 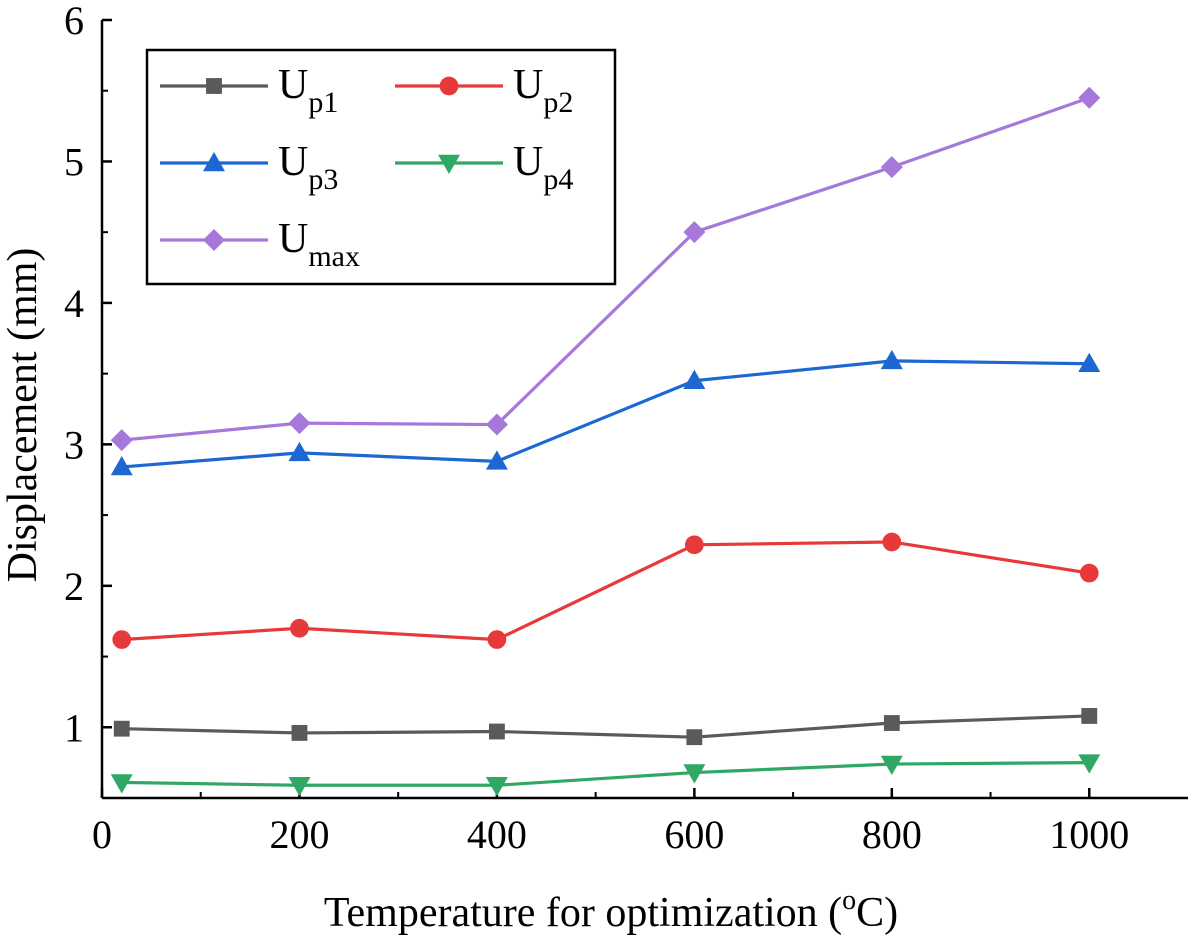 I want to click on legend-item-p2: Up2, so click(x=484, y=90).